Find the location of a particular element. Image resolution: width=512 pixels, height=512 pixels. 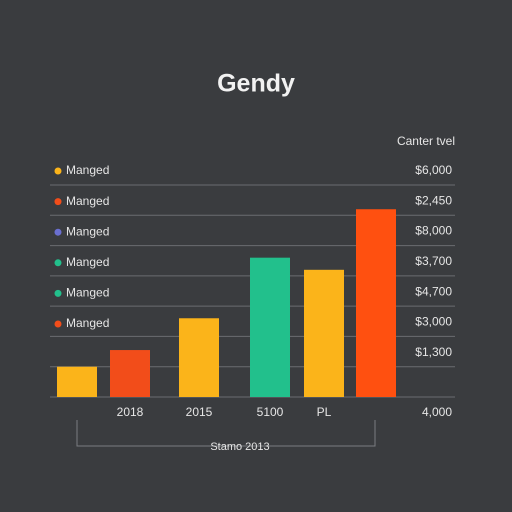

y-tick-label: $6,000 is located at coordinates (433, 170).